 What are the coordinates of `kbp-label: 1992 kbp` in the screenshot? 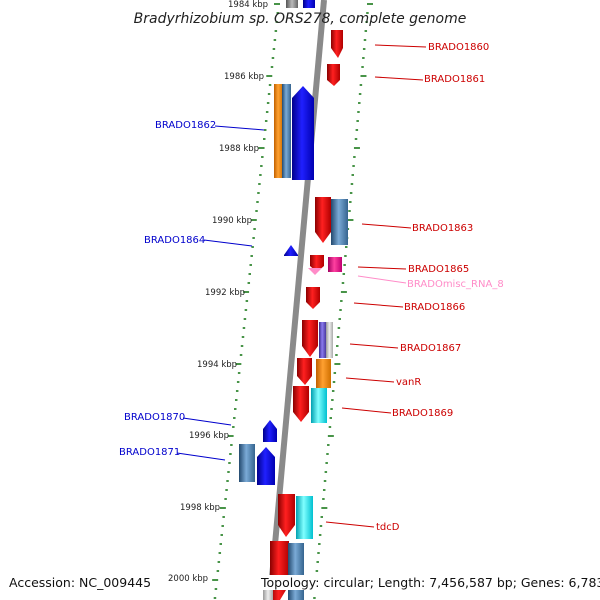 It's located at (225, 293).